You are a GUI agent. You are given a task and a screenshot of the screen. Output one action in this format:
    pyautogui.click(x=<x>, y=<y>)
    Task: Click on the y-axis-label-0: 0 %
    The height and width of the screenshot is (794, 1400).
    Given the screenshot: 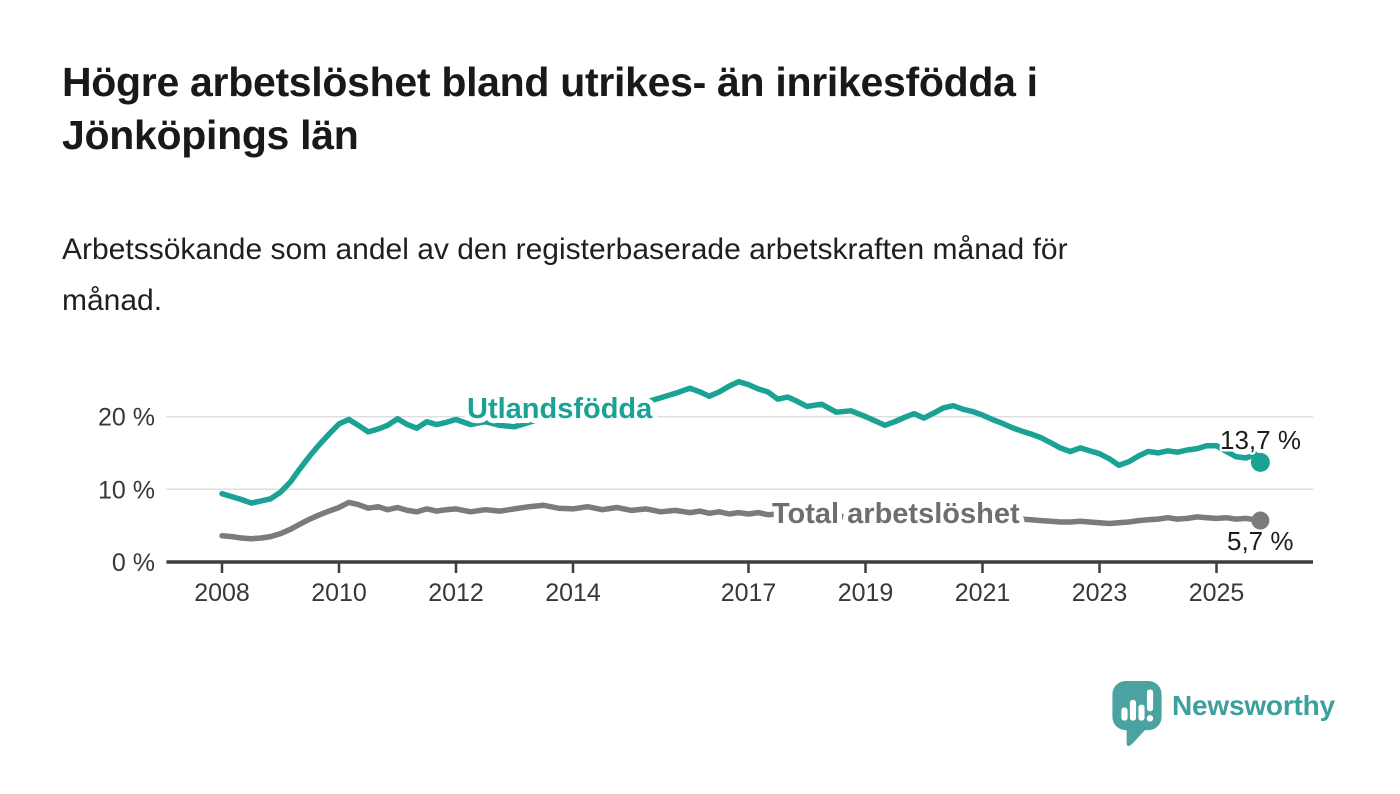 What is the action you would take?
    pyautogui.click(x=133, y=563)
    